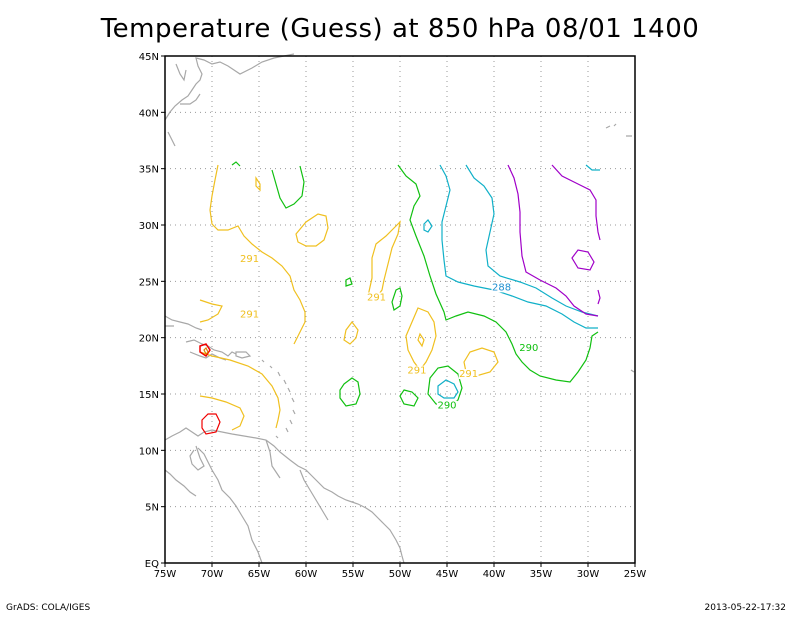 This screenshot has width=800, height=618. Describe the element at coordinates (152, 508) in the screenshot. I see `latitude-tick-label: 5N` at that location.